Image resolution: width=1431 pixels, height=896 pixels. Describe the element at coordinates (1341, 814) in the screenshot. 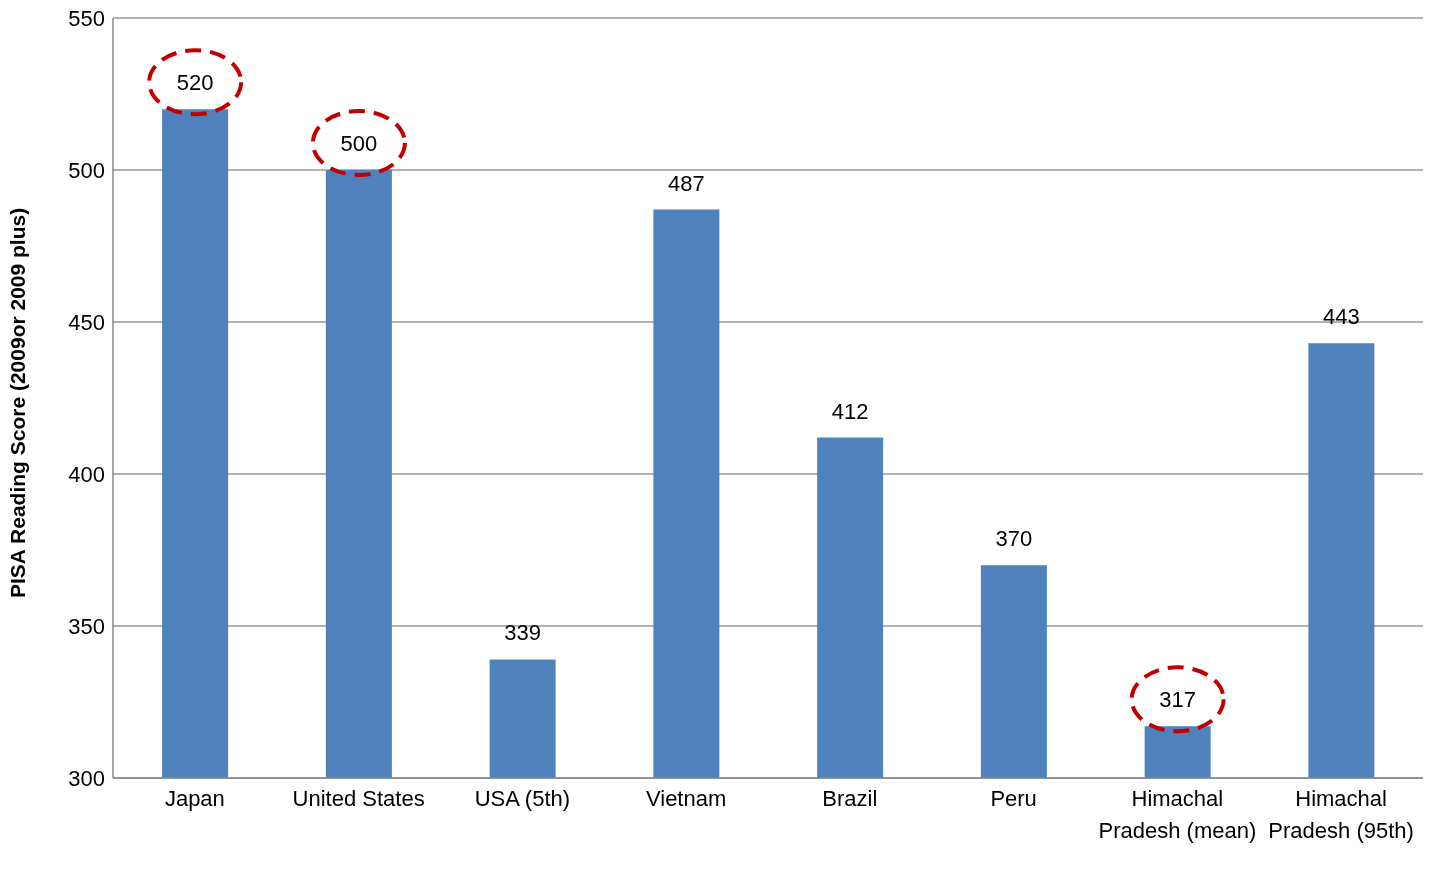

I see `x-tick-label: Himachal Pradesh (95th)` at that location.